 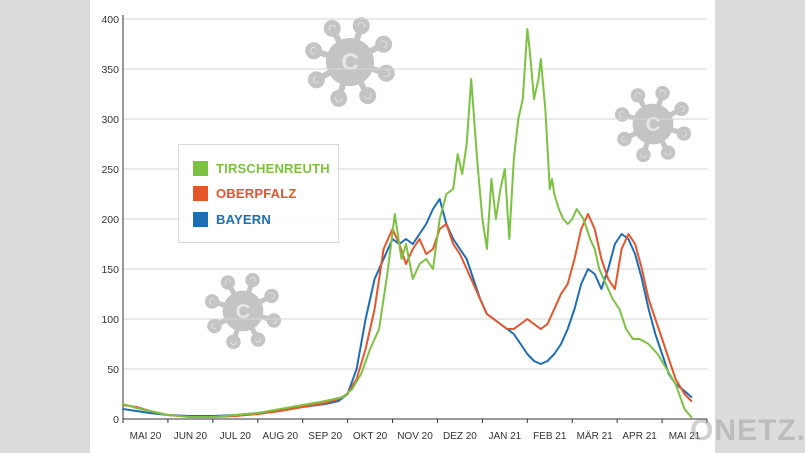 I want to click on chart-legend: TIRSCHENREUTH OBERPFALZ BAYERN, so click(x=258, y=193).